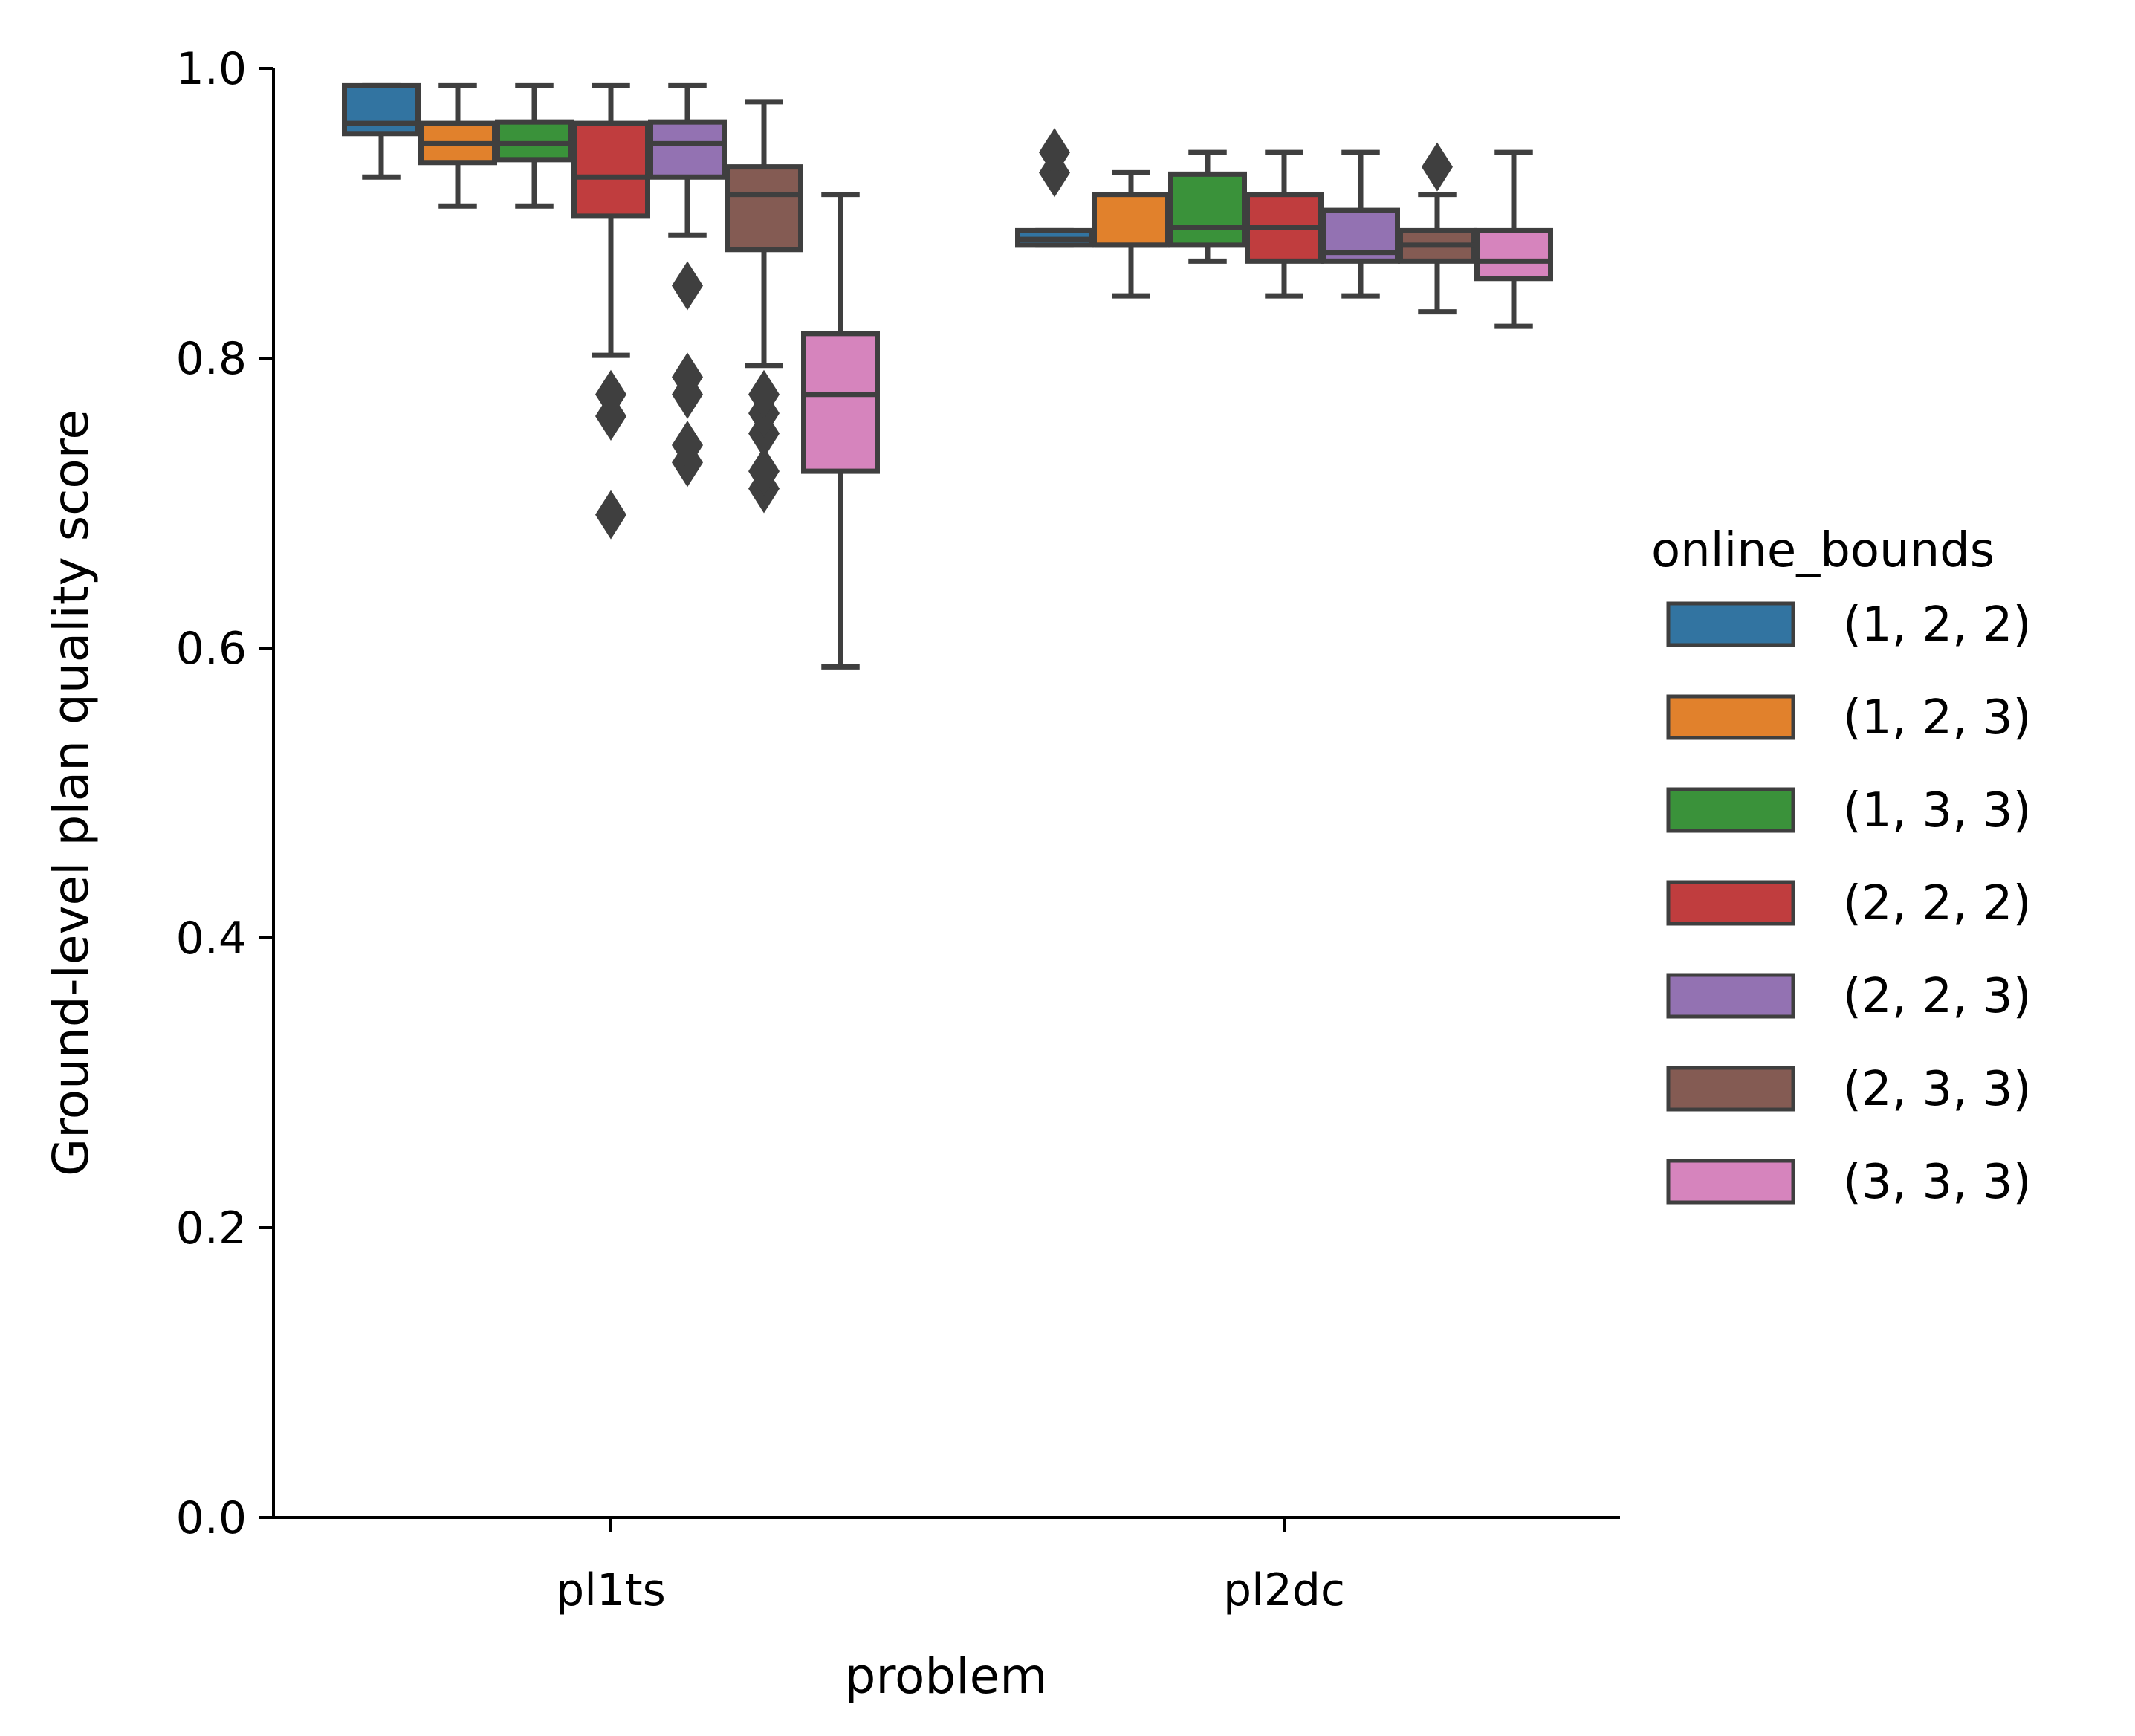  What do you see at coordinates (1284, 1590) in the screenshot?
I see `x-tick-label: pl2dc` at bounding box center [1284, 1590].